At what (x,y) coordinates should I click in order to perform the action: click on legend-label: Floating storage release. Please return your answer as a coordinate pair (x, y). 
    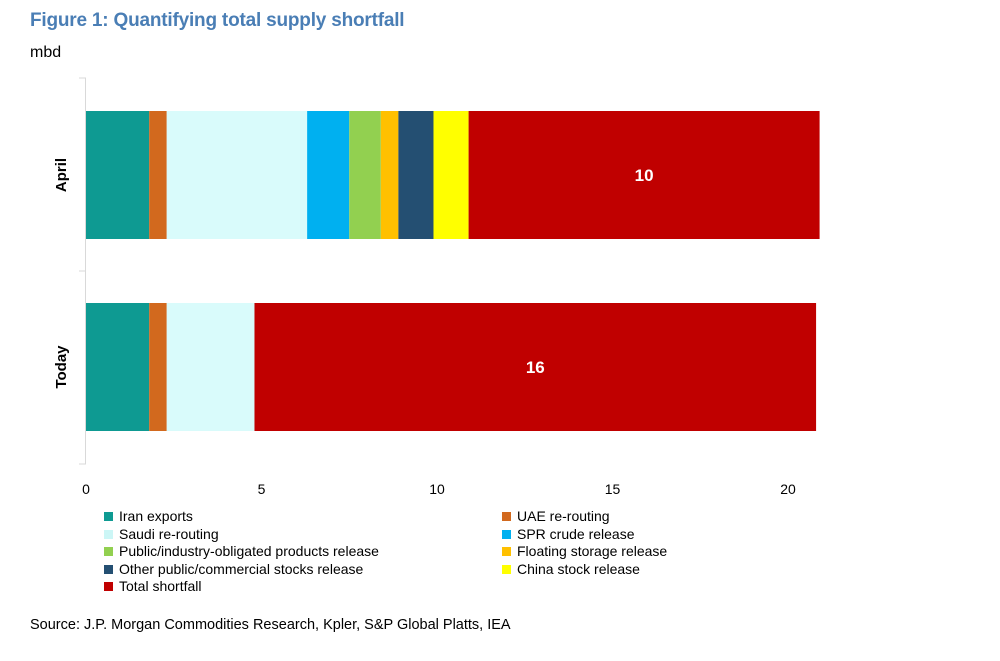
    Looking at the image, I should click on (592, 551).